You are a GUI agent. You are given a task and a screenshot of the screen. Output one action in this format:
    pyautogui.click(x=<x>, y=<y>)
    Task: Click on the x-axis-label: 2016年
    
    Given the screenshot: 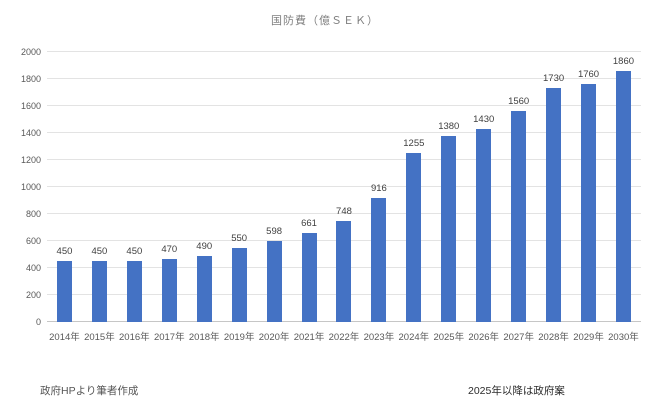 What is the action you would take?
    pyautogui.click(x=134, y=337)
    